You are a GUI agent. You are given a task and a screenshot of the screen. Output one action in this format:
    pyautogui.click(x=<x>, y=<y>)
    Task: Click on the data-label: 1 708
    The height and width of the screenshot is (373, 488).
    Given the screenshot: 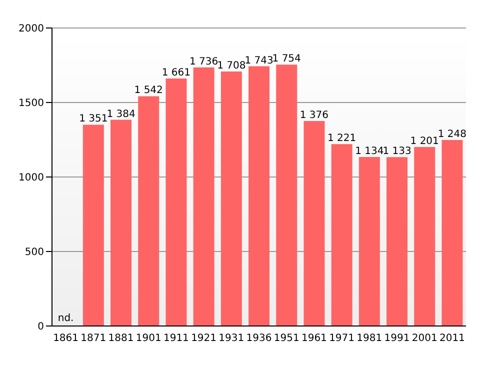 What is the action you would take?
    pyautogui.click(x=231, y=66)
    